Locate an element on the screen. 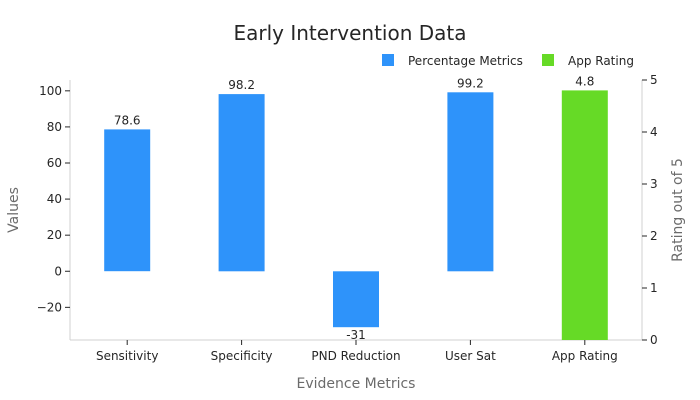 This screenshot has width=700, height=400. legend: Percentage Metrics App Rating is located at coordinates (508, 61).